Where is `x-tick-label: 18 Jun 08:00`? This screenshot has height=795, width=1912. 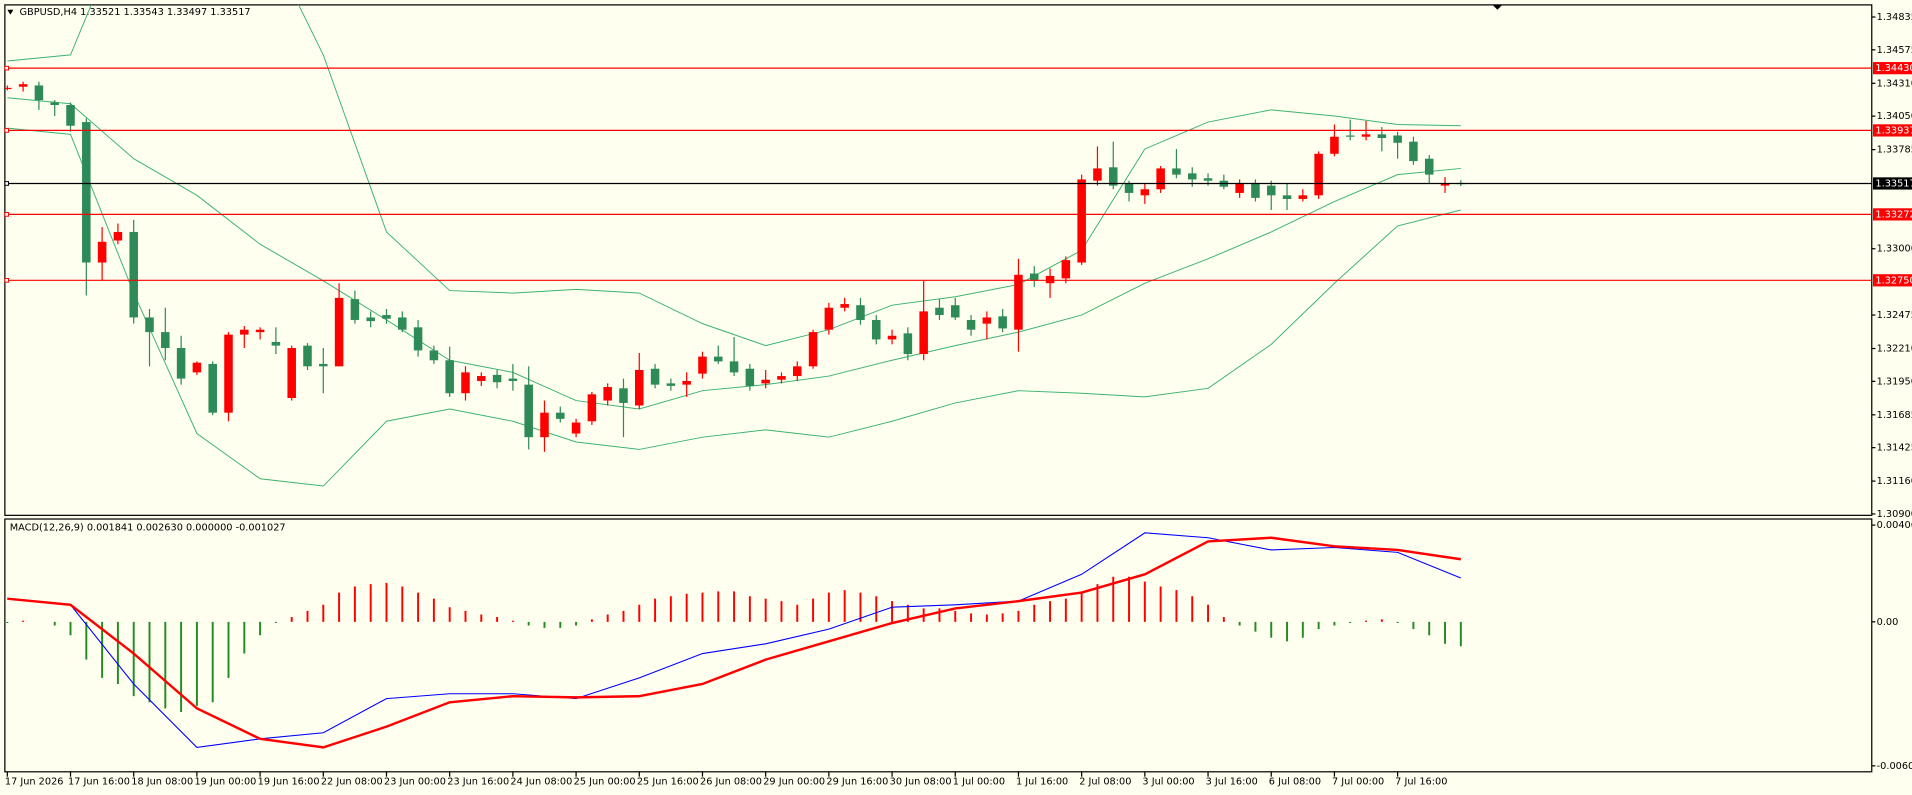 x-tick-label: 18 Jun 08:00 is located at coordinates (162, 782).